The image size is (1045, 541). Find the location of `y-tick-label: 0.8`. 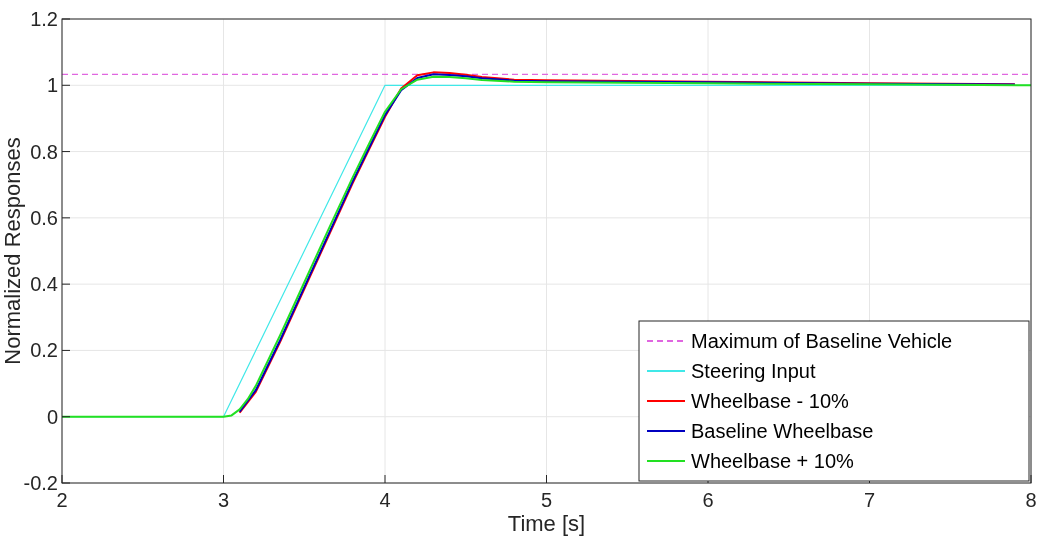

y-tick-label: 0.8 is located at coordinates (44, 151).